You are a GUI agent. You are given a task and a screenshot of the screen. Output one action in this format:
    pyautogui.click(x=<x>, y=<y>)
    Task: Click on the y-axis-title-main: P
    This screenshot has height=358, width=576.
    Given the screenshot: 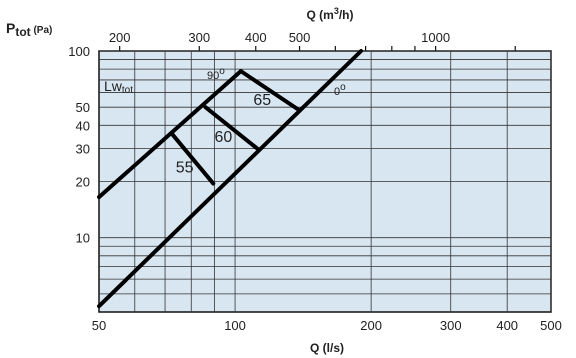 What is the action you would take?
    pyautogui.click(x=10, y=28)
    